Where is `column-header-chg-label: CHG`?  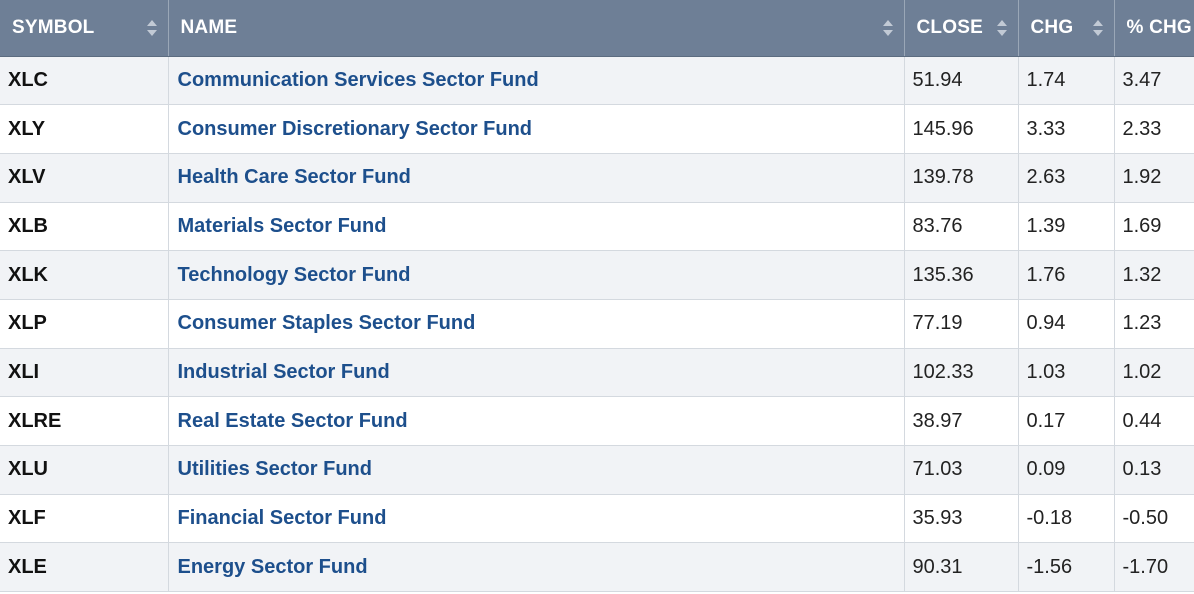 column-header-chg-label: CHG is located at coordinates (1052, 27).